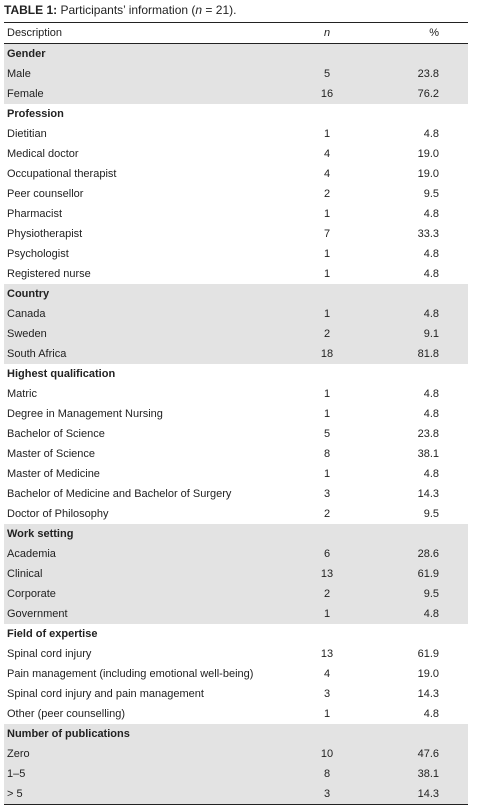 The width and height of the screenshot is (484, 811). I want to click on section-row: Highest qualification, so click(236, 374).